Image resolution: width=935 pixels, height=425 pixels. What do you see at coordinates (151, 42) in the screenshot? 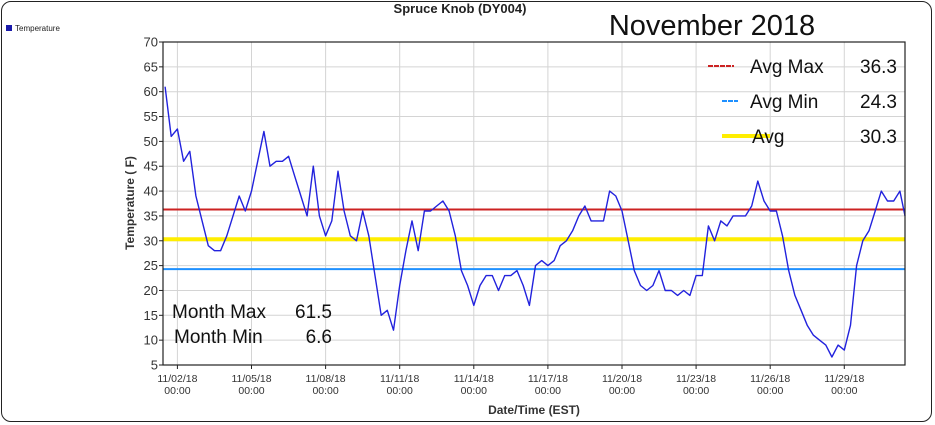
I see `y-tick-label: 70` at bounding box center [151, 42].